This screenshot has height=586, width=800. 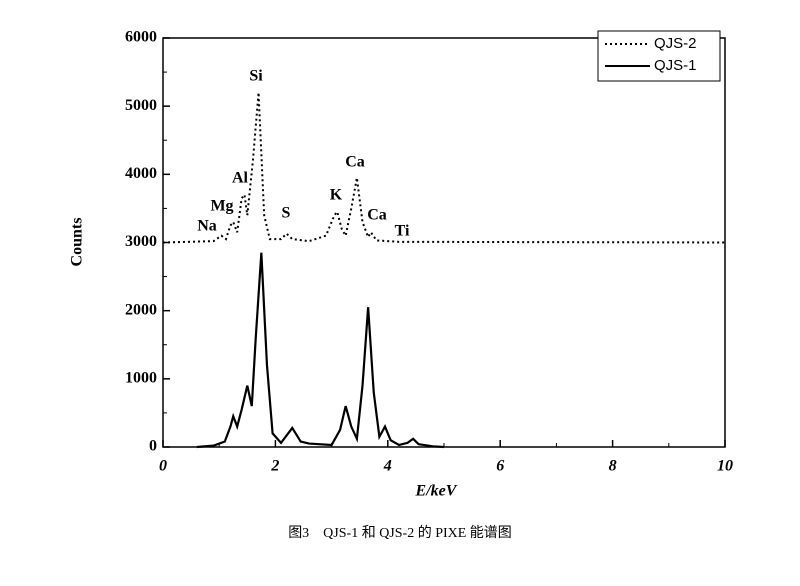 I want to click on peak-label: S, so click(x=286, y=213).